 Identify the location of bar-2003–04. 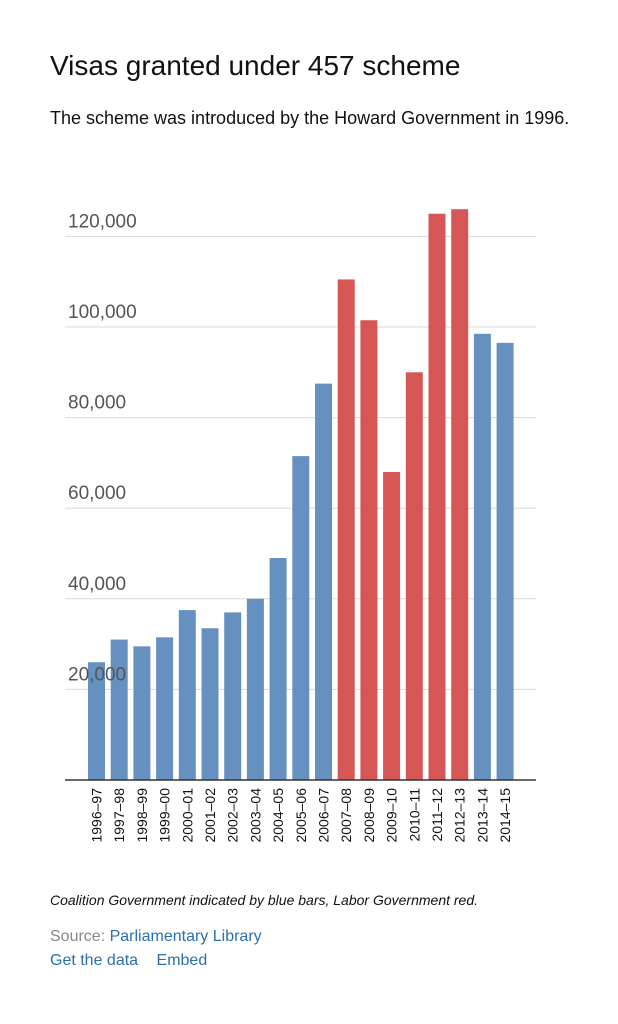
(255, 689).